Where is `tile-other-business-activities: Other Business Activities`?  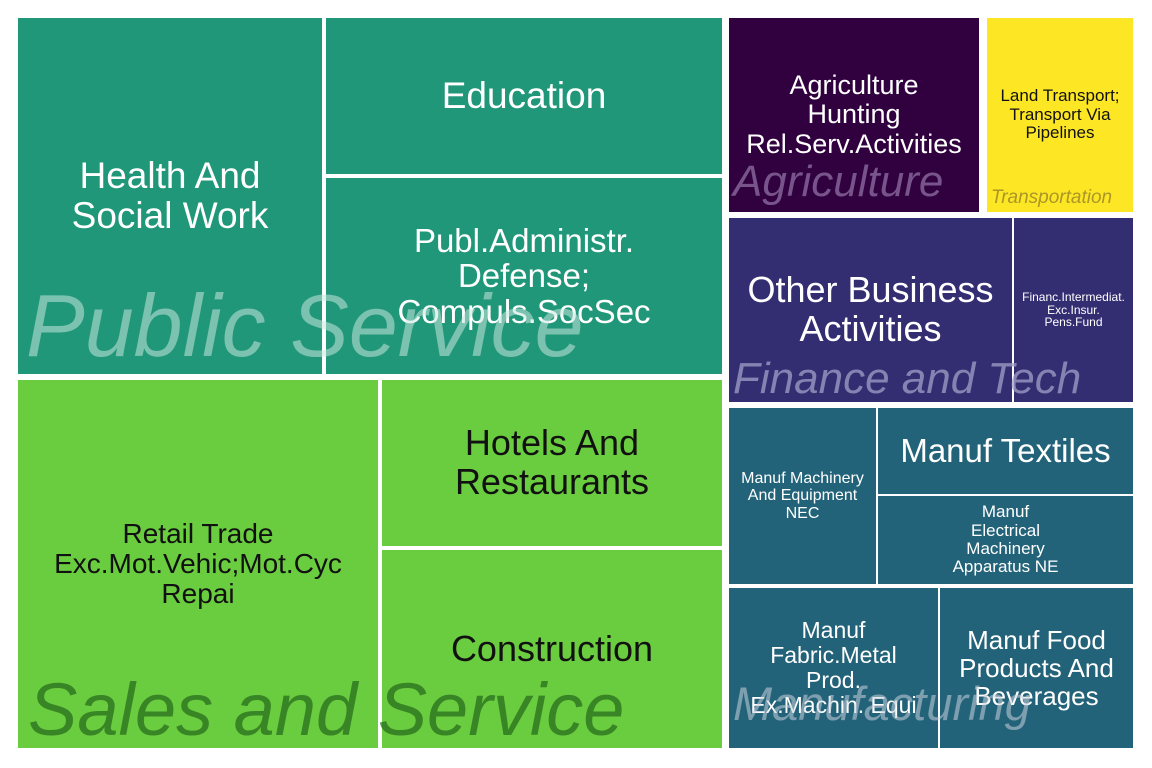 tile-other-business-activities: Other Business Activities is located at coordinates (870, 310).